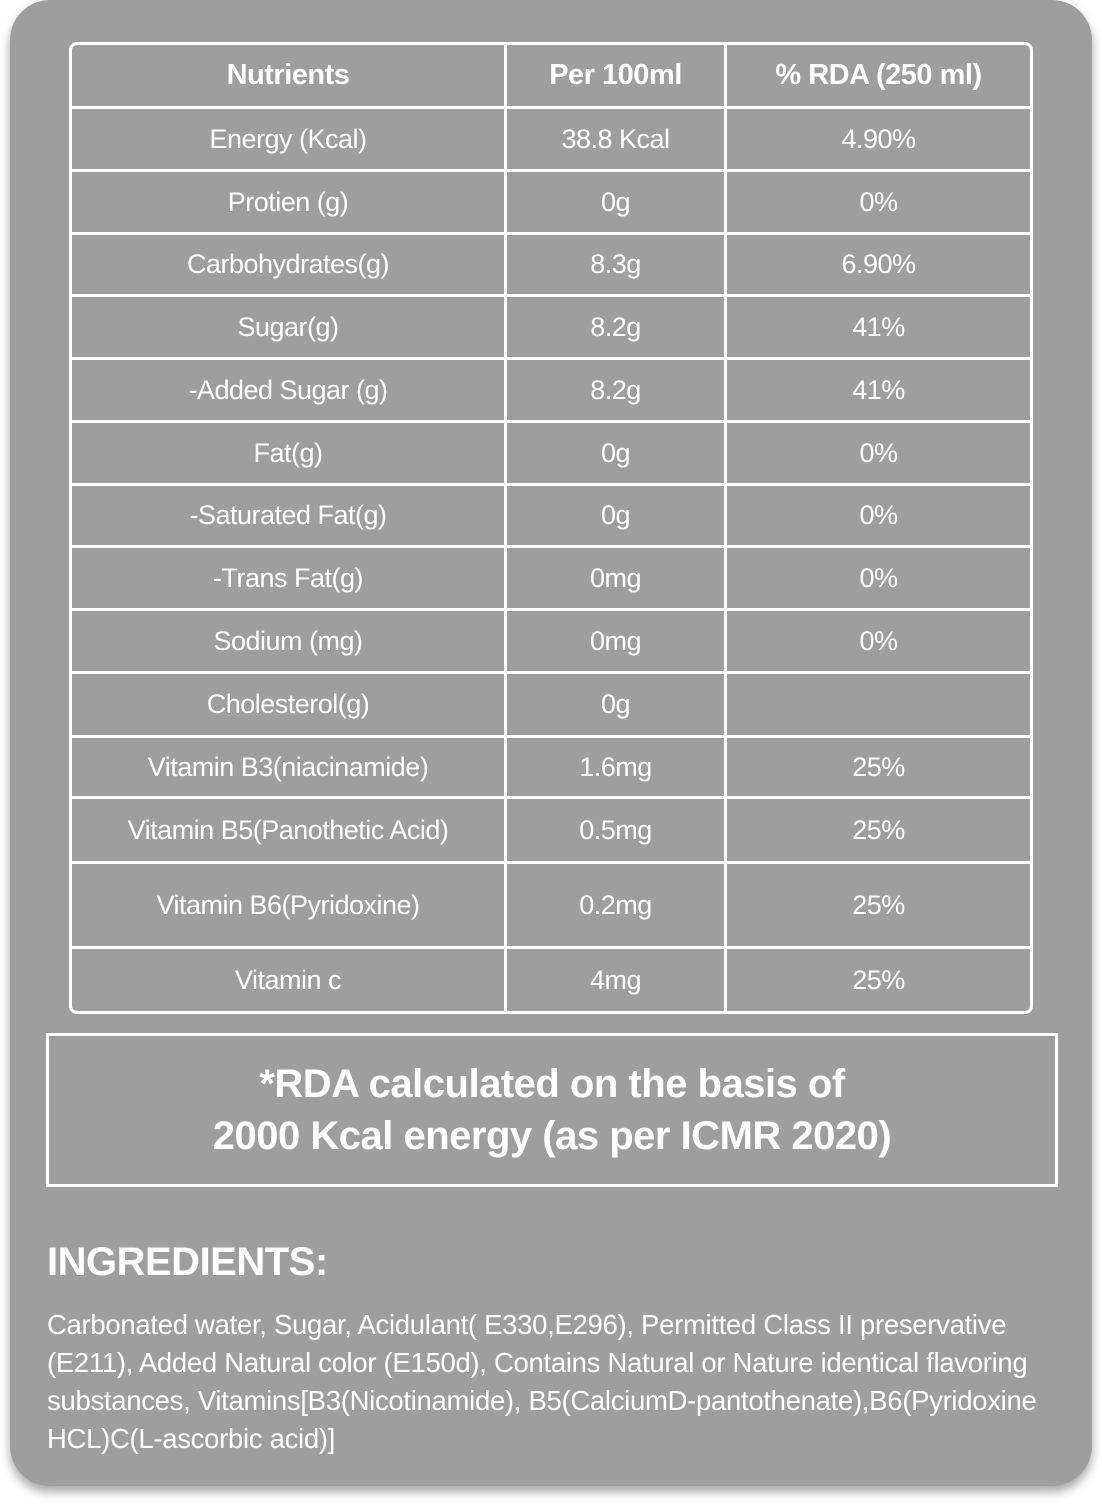 The image size is (1102, 1504). Describe the element at coordinates (615, 767) in the screenshot. I see `table-cell-per-100ml-value: 1.6mg` at that location.